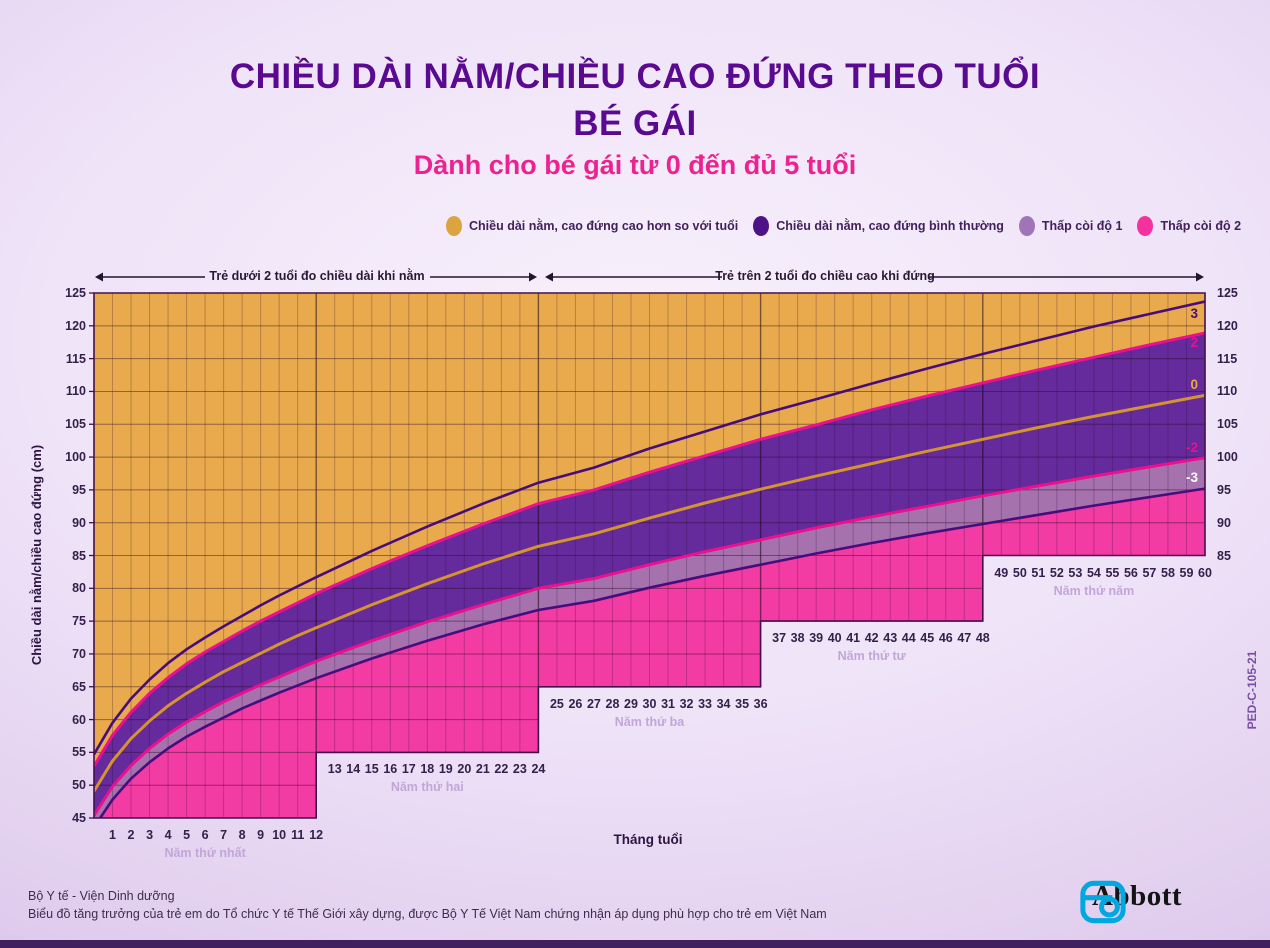  I want to click on page-title-line2: BÉ GÁI, so click(635, 123).